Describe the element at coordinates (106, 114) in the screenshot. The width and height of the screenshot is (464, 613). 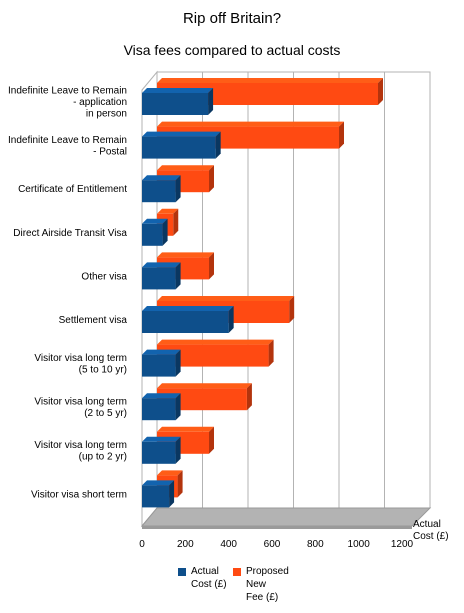
I see `category-label: in person` at that location.